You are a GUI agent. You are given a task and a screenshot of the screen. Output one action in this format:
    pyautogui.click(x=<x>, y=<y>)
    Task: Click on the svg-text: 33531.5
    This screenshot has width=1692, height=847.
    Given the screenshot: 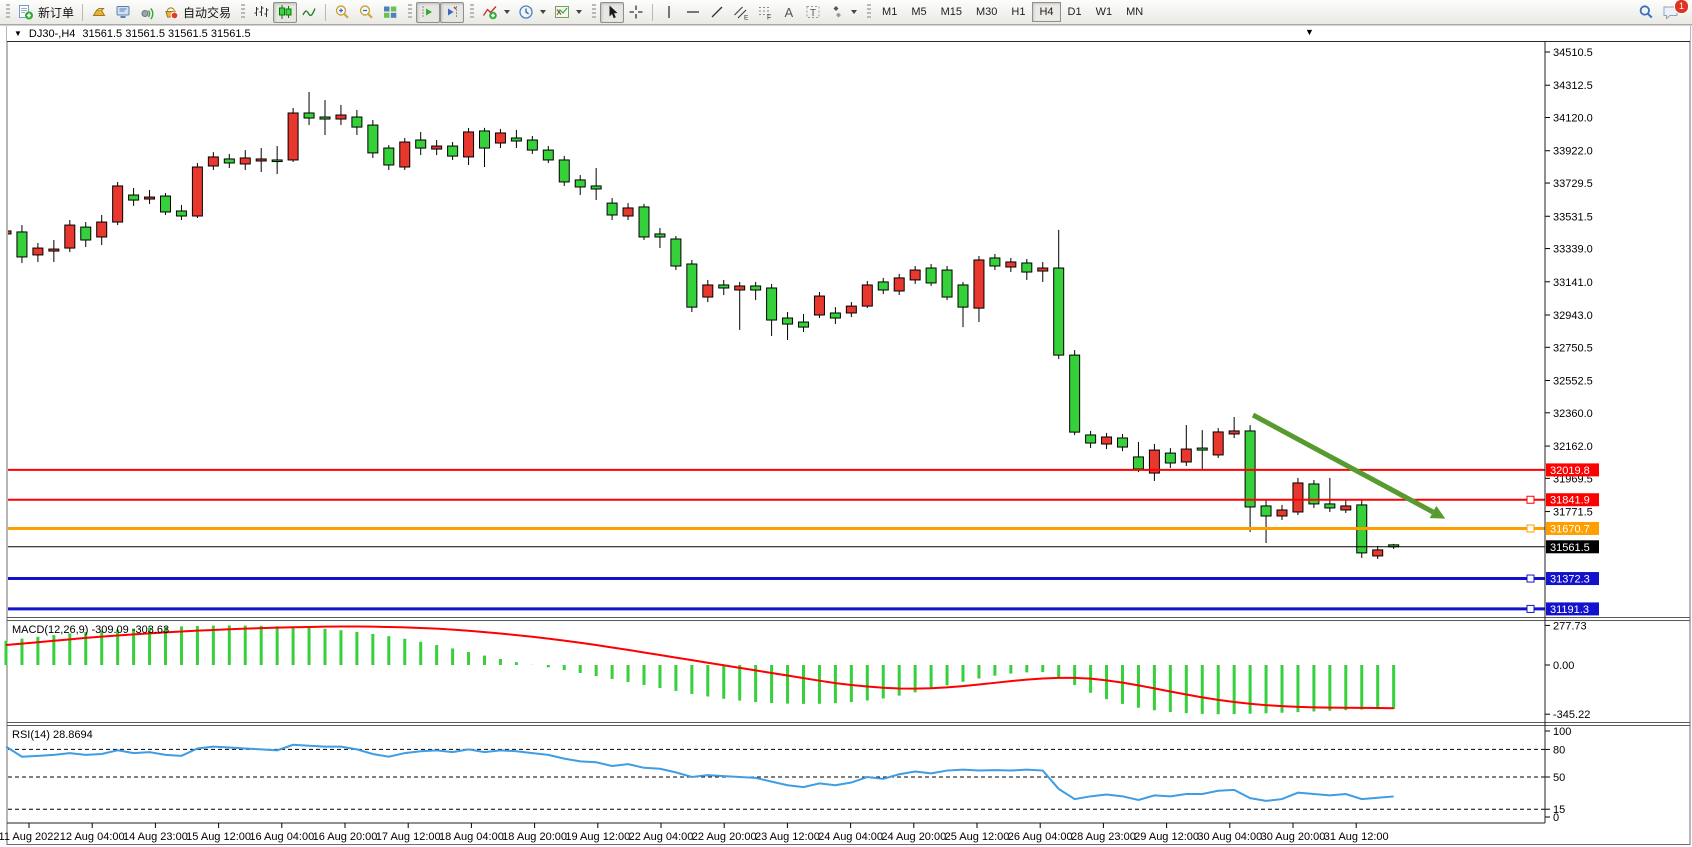 What is the action you would take?
    pyautogui.click(x=1573, y=217)
    